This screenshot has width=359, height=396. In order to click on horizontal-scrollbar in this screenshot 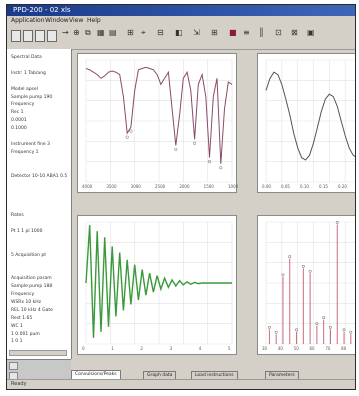, I will do `click(38, 353)`.